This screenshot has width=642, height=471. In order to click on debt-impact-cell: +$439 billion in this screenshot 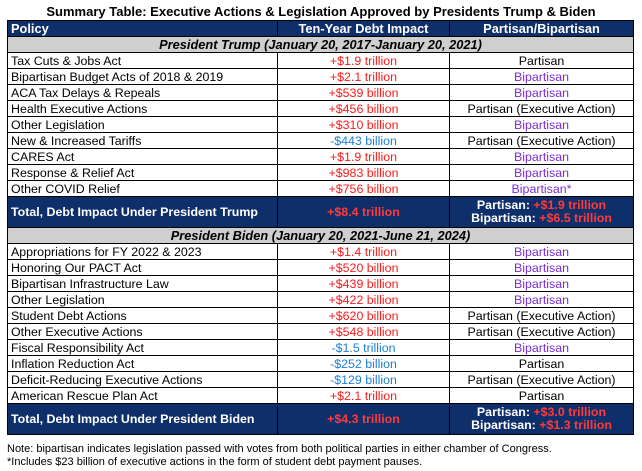, I will do `click(363, 283)`.